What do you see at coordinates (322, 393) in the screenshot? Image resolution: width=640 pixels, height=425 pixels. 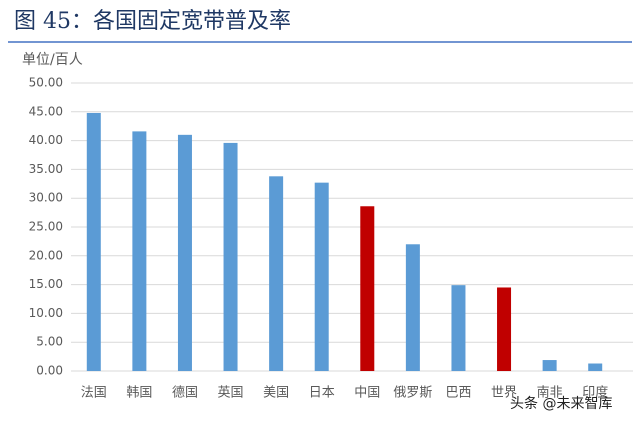 I see `x-tick-label: 日本` at bounding box center [322, 393].